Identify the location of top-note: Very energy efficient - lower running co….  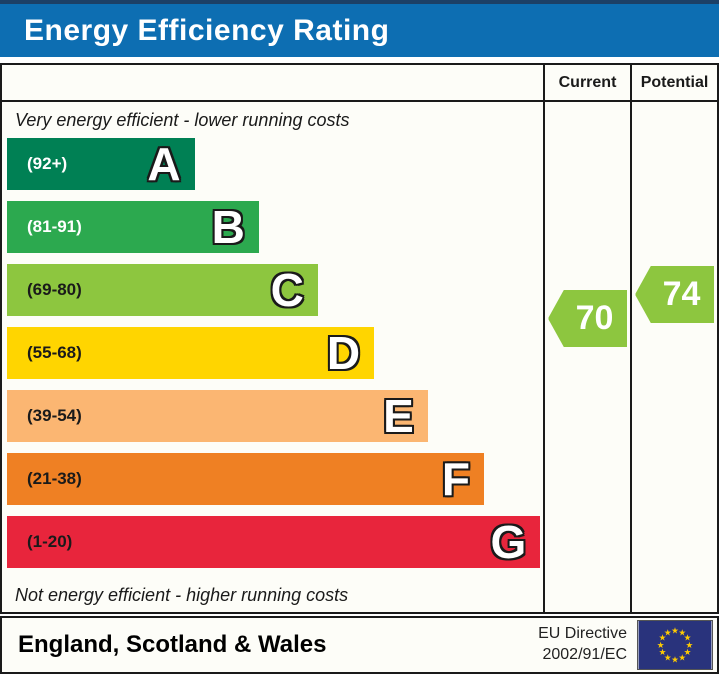
(182, 119).